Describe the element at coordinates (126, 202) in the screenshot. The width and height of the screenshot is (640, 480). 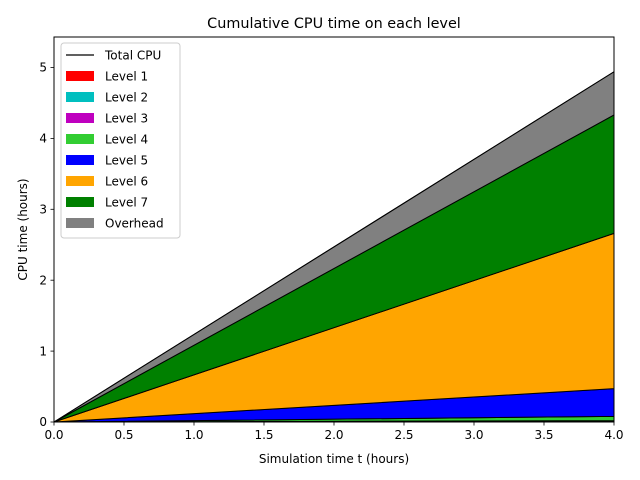
I see `legend-label: Level 7` at that location.